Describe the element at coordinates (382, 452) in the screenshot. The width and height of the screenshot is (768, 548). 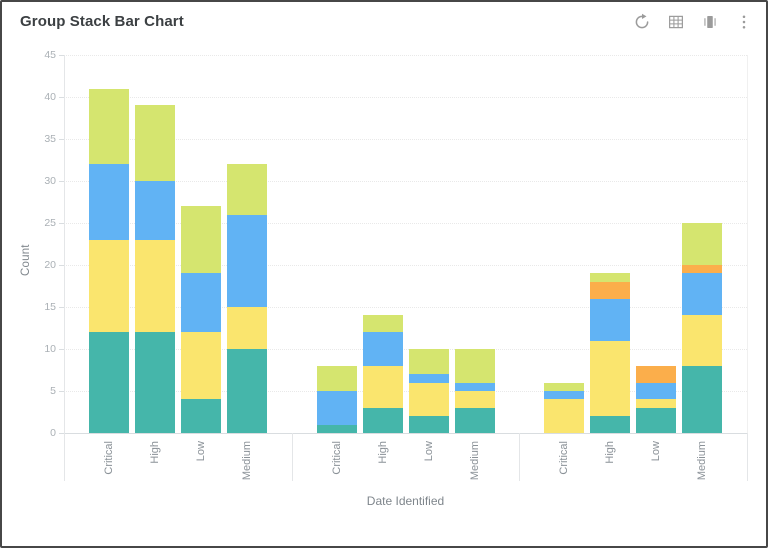
I see `x-category-label: High` at that location.